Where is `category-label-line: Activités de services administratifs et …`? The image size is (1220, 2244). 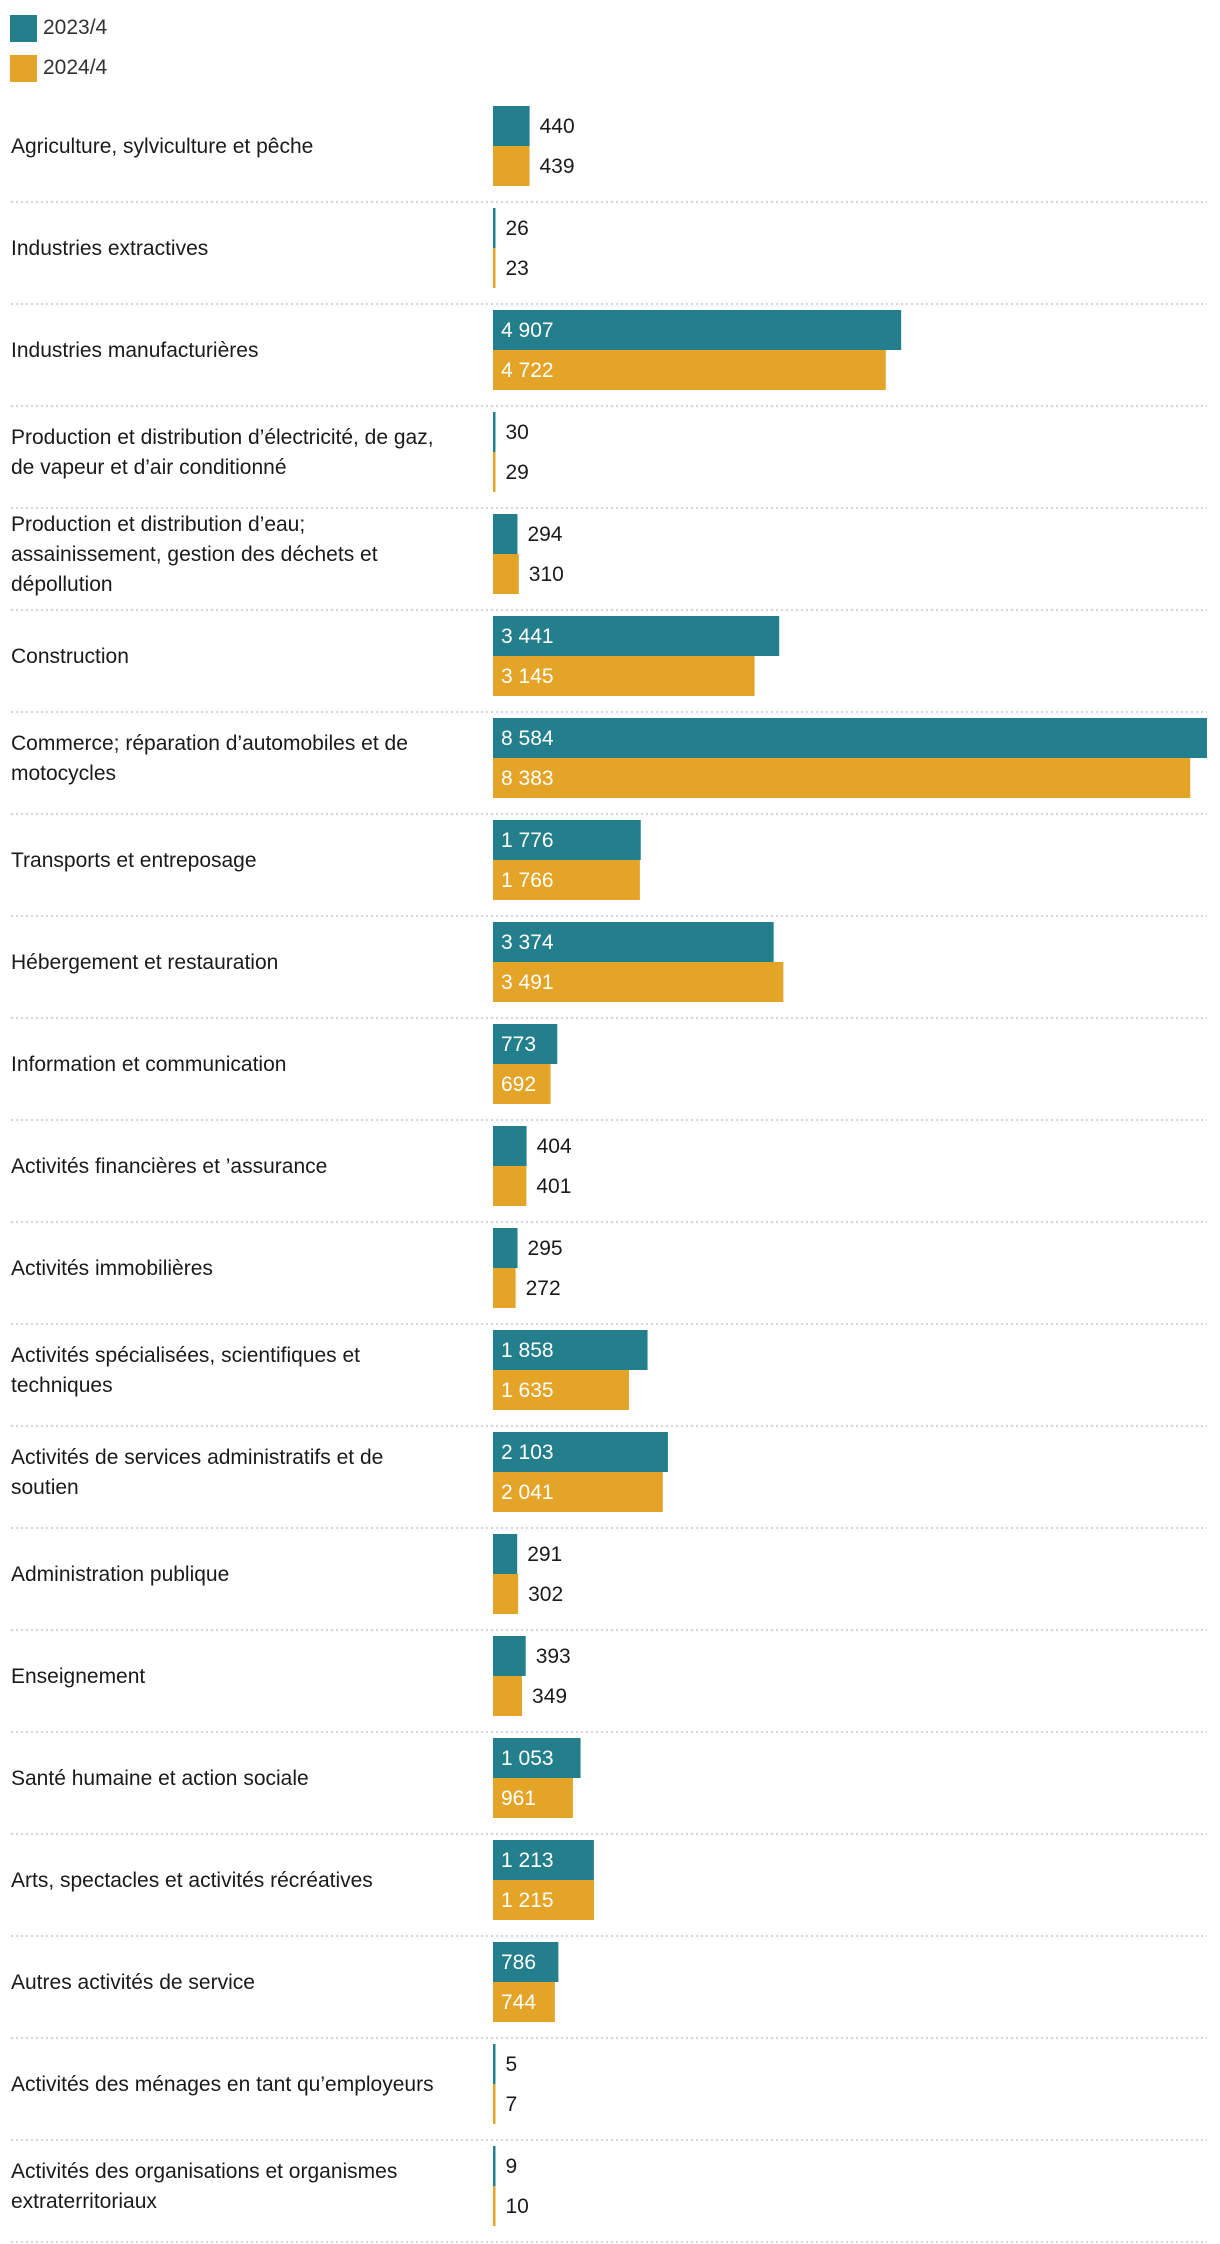 category-label-line: Activités de services administratifs et … is located at coordinates (197, 1457).